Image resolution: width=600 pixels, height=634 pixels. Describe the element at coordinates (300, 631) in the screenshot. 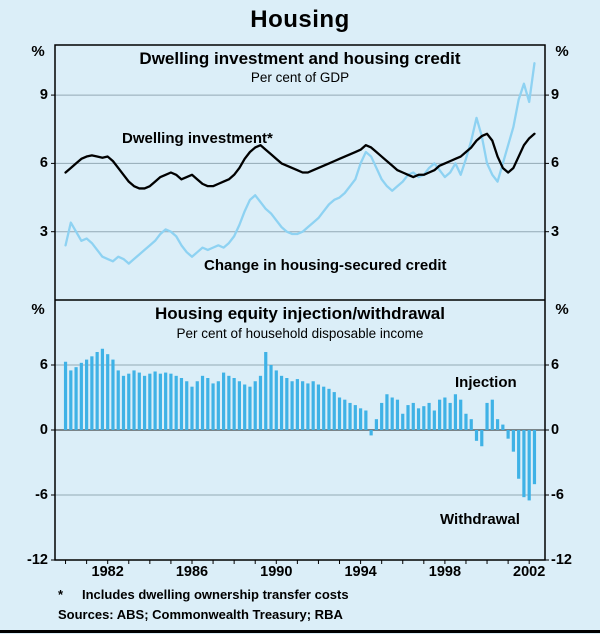

I see `figure-bottom-rule` at that location.